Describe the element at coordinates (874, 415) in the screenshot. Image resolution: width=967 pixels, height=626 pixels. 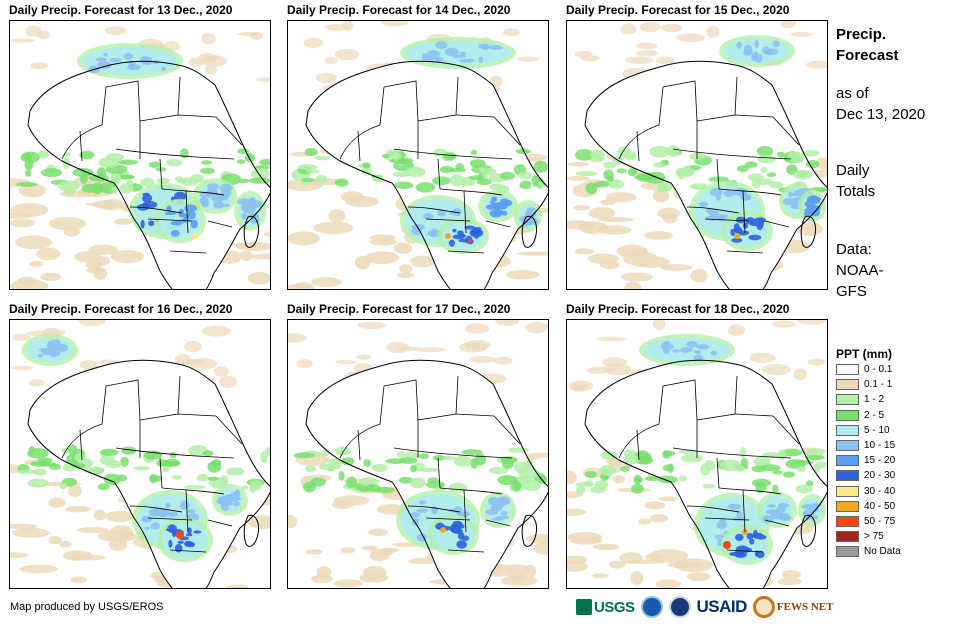
I see `legend-label: 2 - 5` at that location.